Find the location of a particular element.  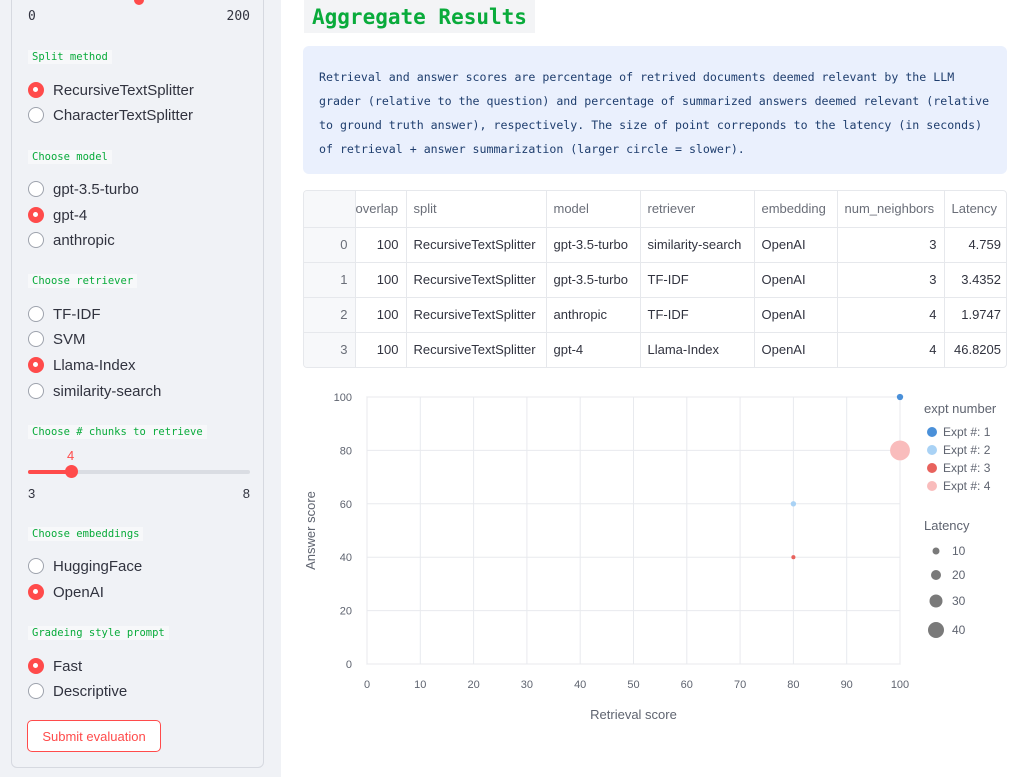

column-header: Latency is located at coordinates (975, 209).